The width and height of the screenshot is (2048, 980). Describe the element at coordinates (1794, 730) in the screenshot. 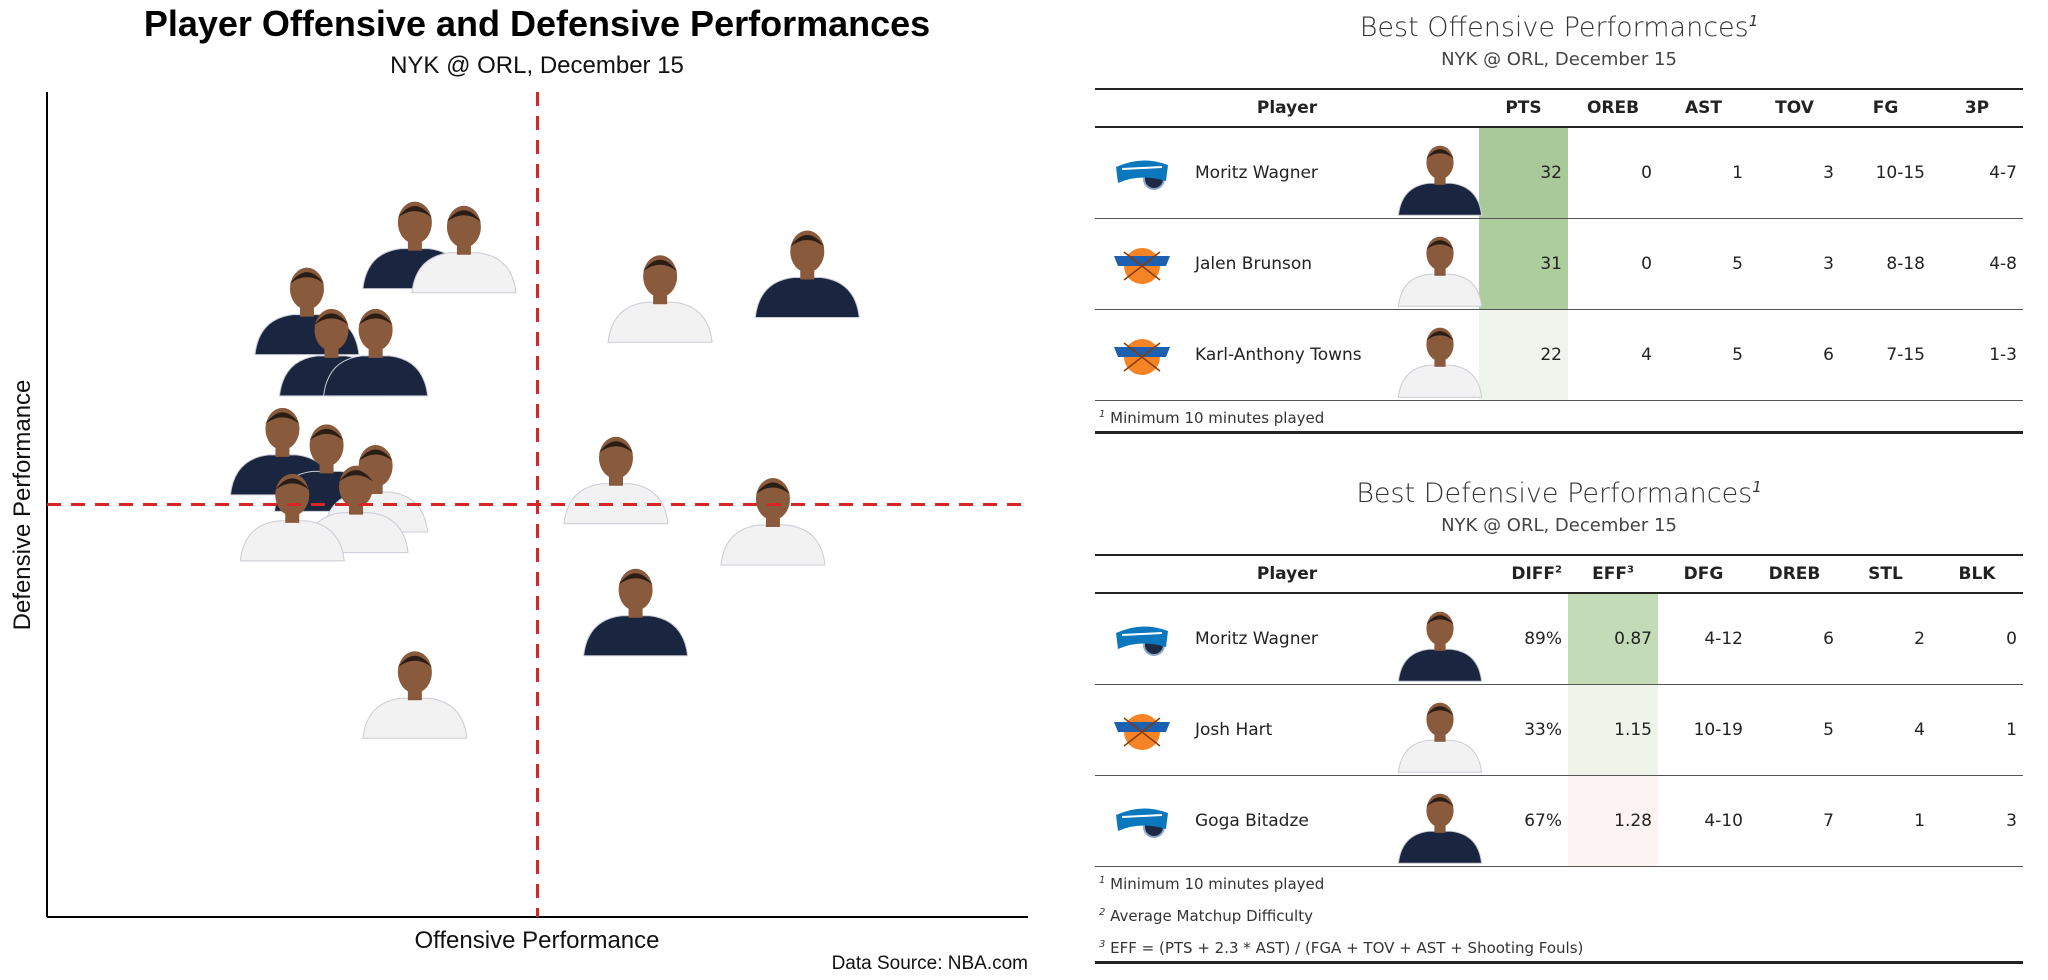

I see `dreb-value: 5` at that location.